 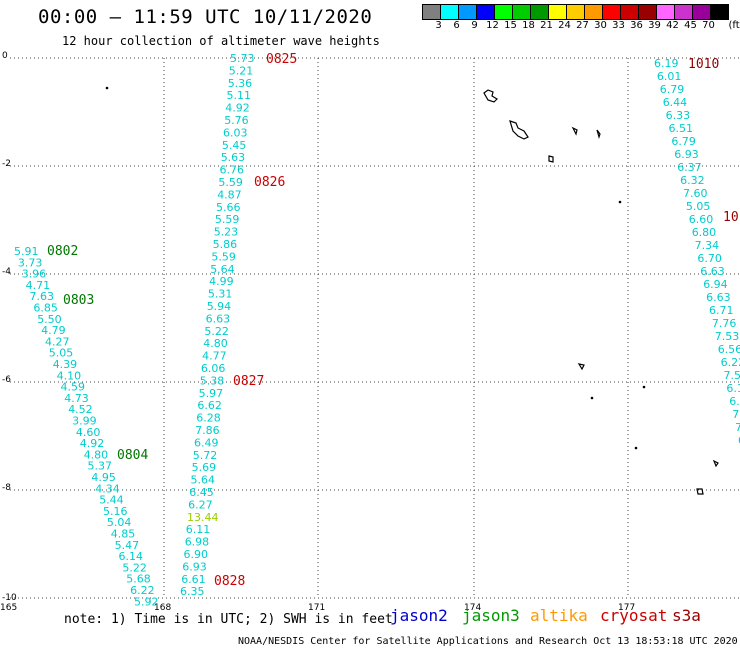 What do you see at coordinates (492, 25) in the screenshot?
I see `legend-swatch-label: 12` at bounding box center [492, 25].